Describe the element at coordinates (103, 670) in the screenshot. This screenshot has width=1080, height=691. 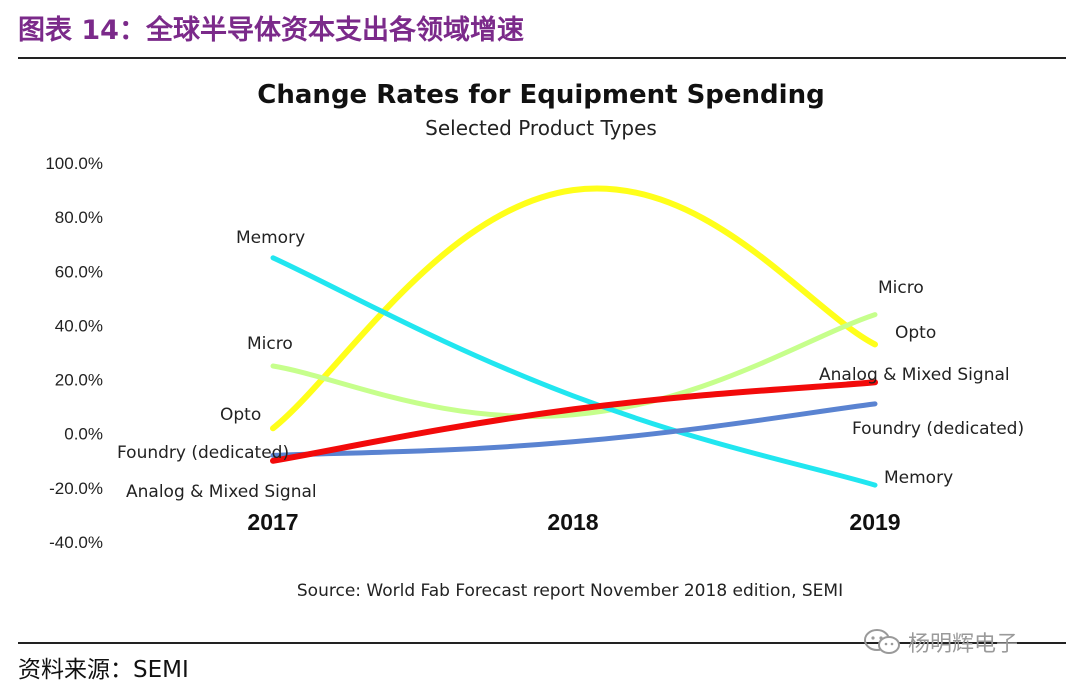
I see `source-line: 资料来源：SEMI` at that location.